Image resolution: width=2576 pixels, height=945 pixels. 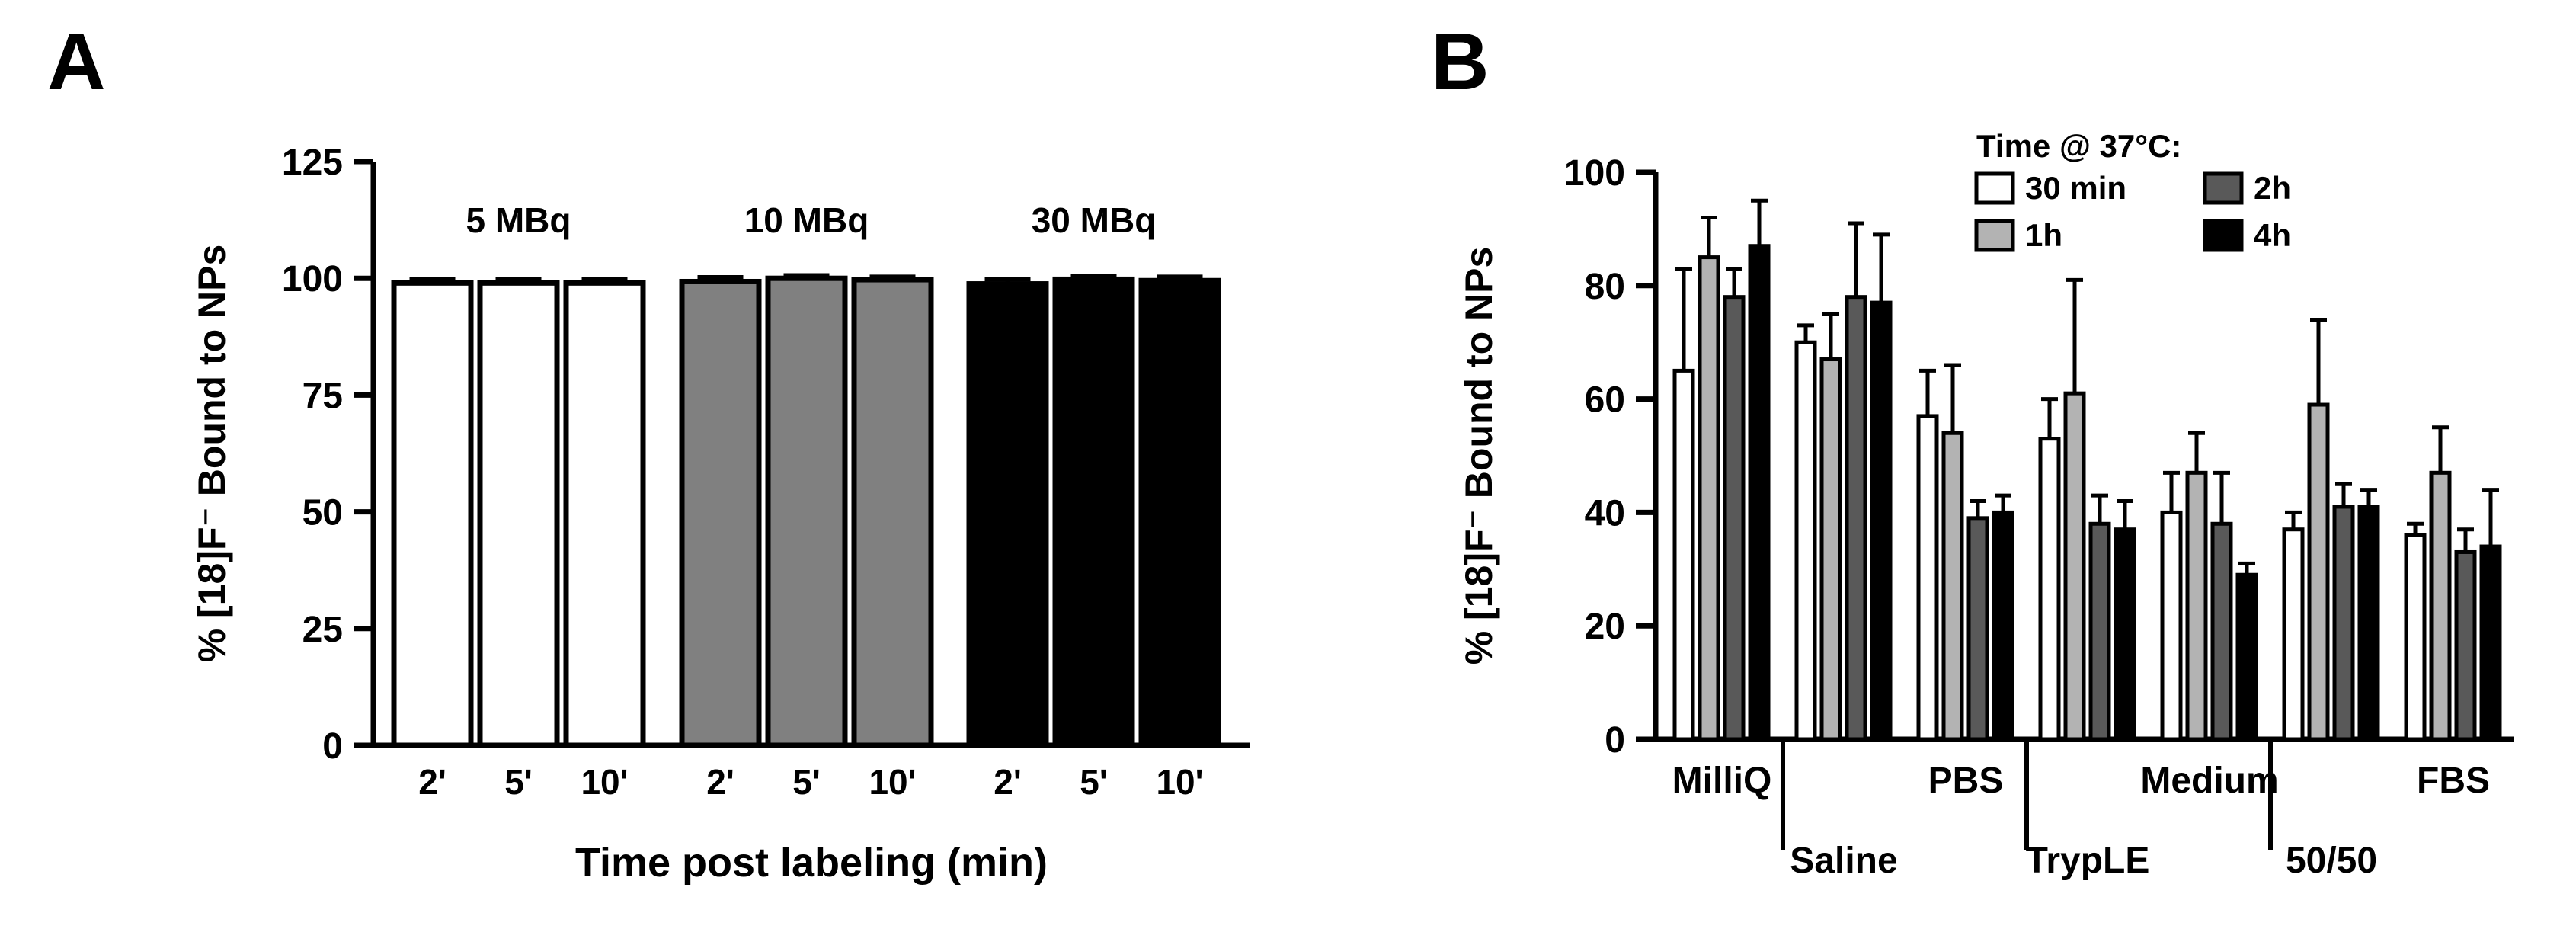 What do you see at coordinates (2272, 188) in the screenshot?
I see `legend-label: 2h` at bounding box center [2272, 188].